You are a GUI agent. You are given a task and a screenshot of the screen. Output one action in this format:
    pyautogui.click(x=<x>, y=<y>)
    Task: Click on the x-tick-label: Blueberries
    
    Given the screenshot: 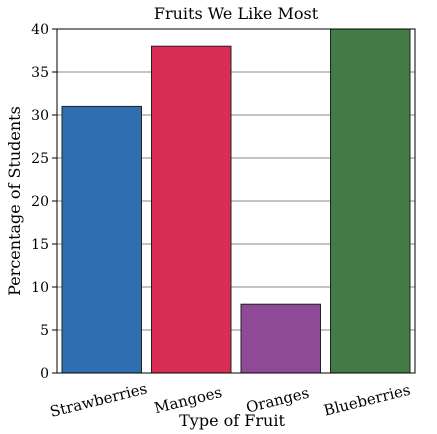 What is the action you would take?
    pyautogui.click(x=367, y=400)
    